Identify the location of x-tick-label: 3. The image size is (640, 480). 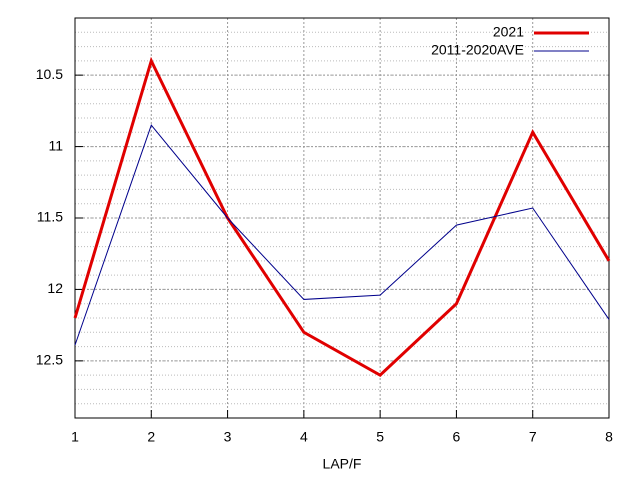
(228, 437).